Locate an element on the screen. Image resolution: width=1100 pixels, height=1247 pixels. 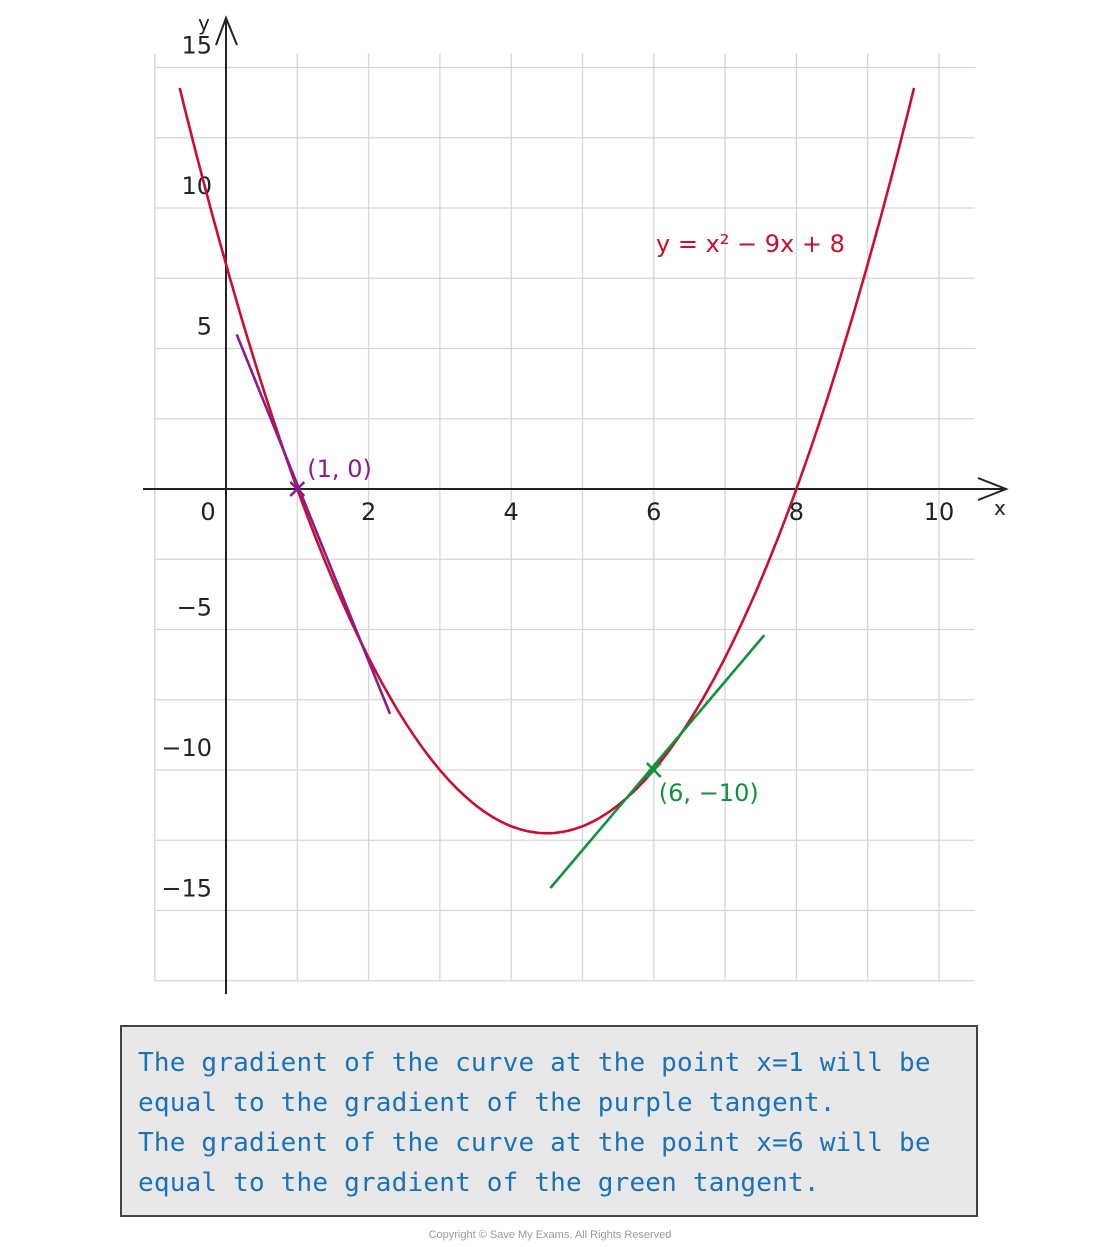
purple-tangent-line is located at coordinates (313, 524).